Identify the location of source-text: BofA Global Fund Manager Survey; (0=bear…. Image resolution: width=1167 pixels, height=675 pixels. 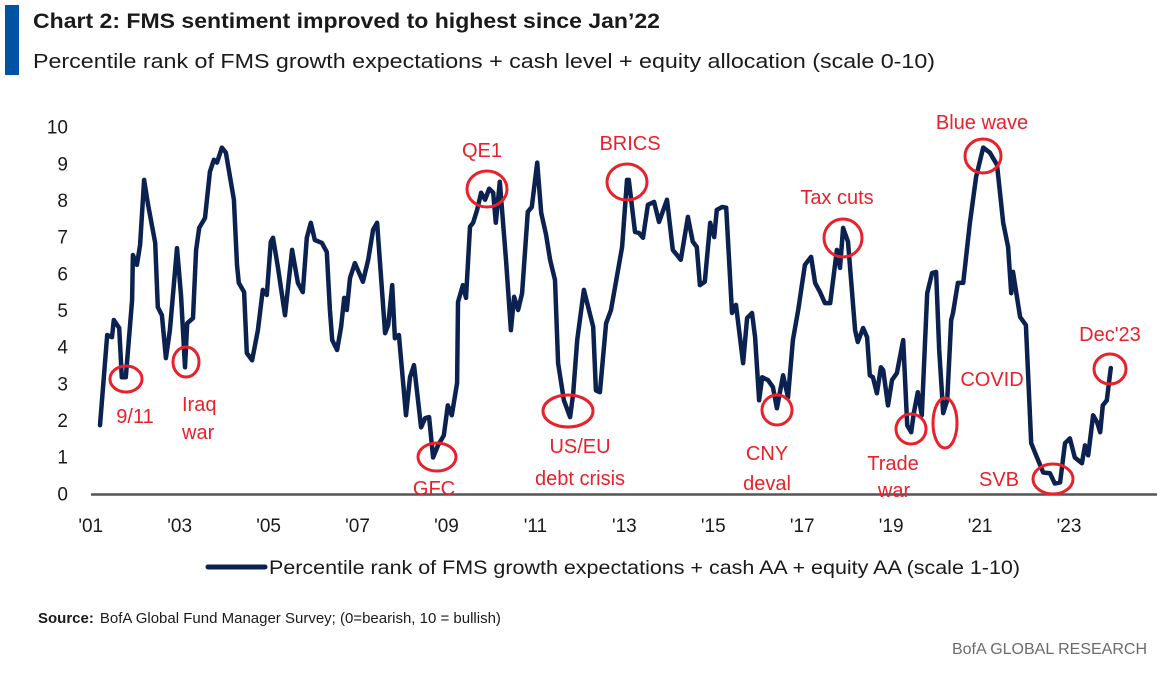
(300, 618).